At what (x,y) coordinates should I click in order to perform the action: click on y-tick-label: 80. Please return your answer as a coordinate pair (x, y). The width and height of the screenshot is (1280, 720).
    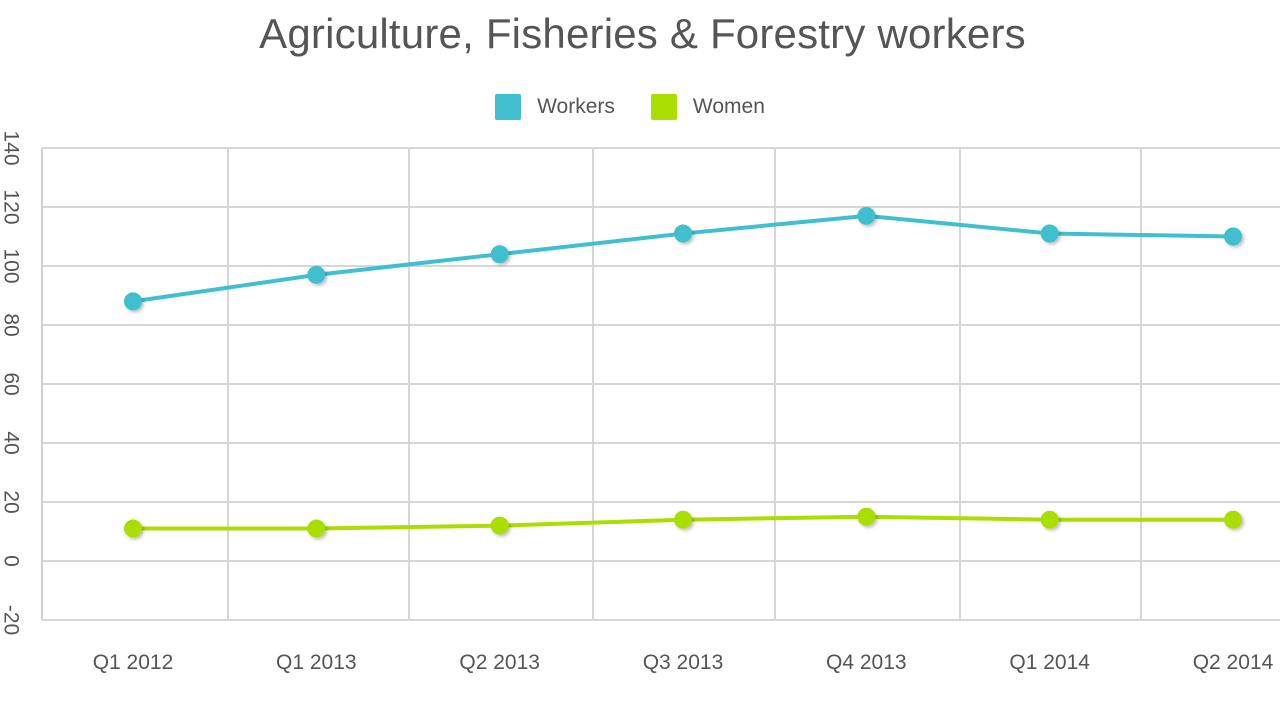
    Looking at the image, I should click on (11, 324).